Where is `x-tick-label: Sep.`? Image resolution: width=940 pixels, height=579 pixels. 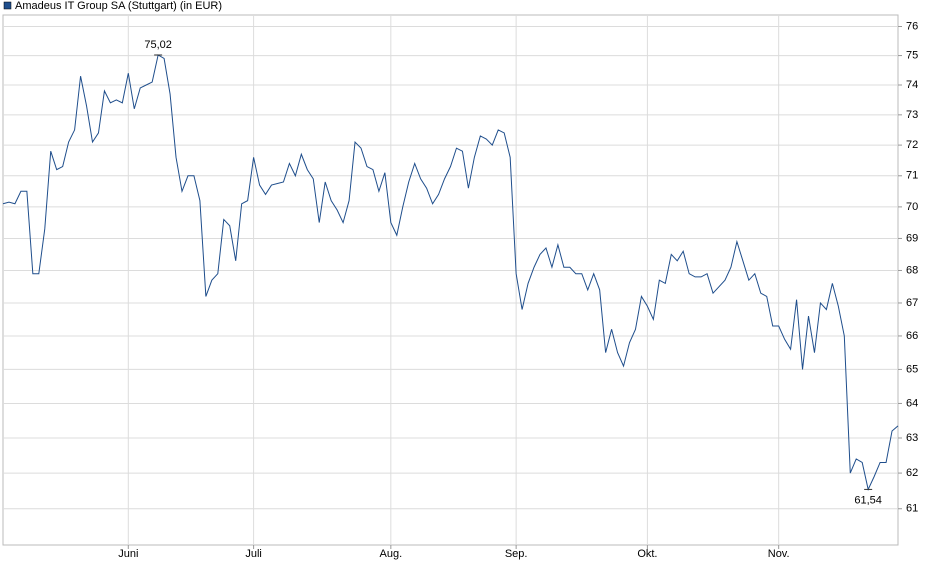 x-tick-label: Sep. is located at coordinates (516, 554).